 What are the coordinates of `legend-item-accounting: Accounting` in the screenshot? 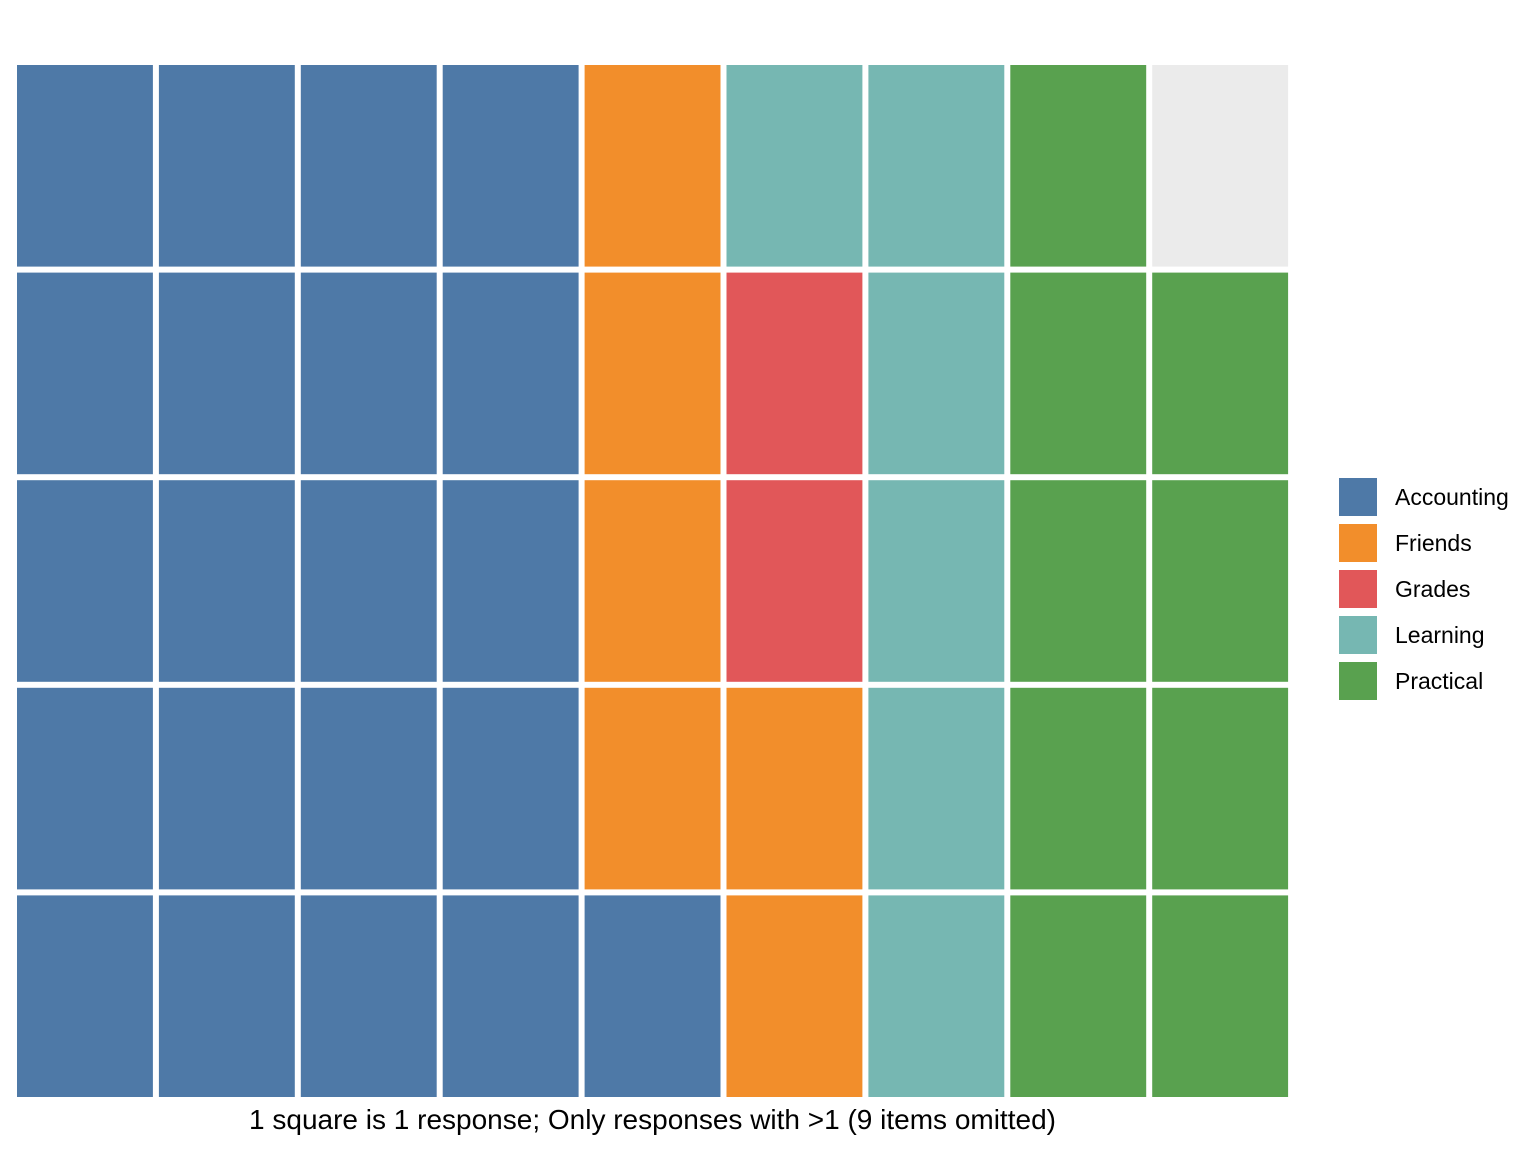 It's located at (1423, 497).